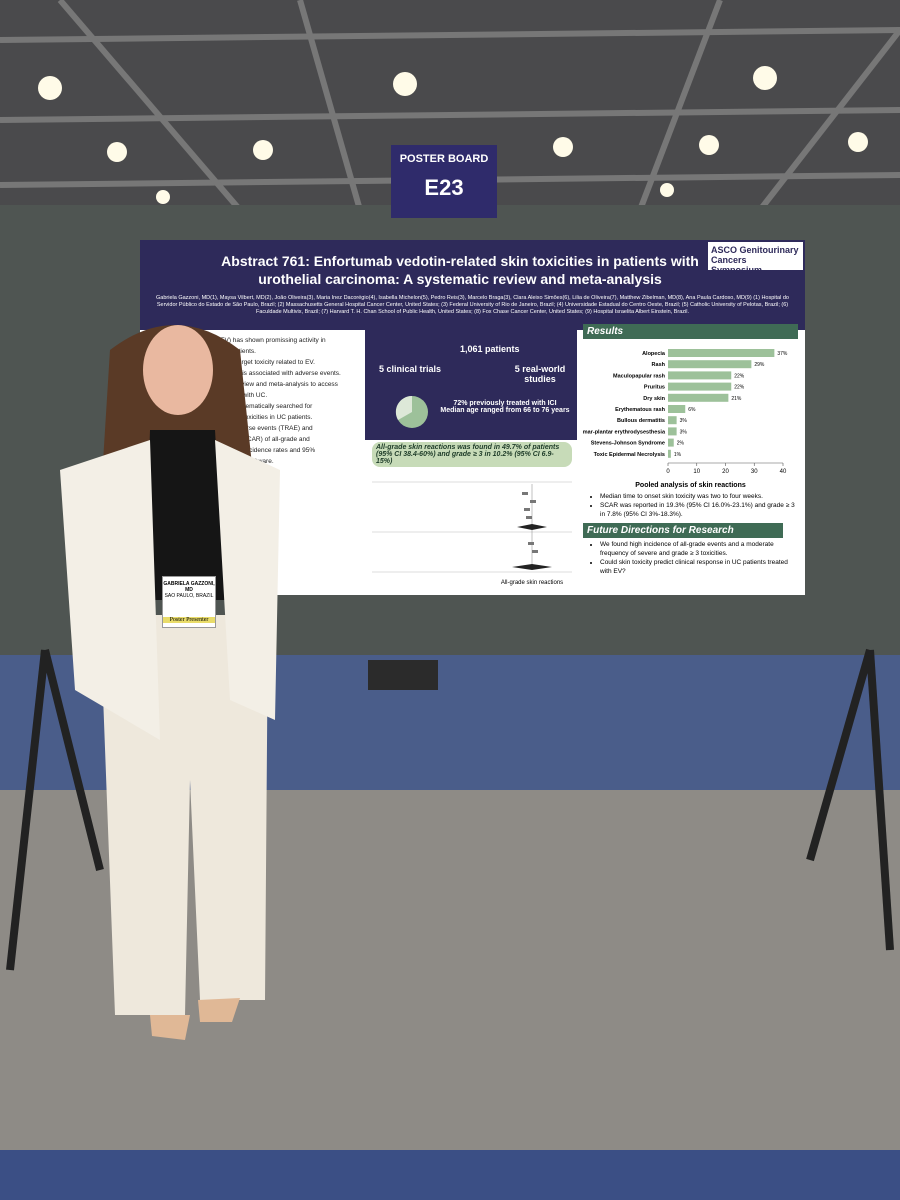 The width and height of the screenshot is (900, 1200). What do you see at coordinates (690, 331) in the screenshot?
I see `results-heading: Results` at bounding box center [690, 331].